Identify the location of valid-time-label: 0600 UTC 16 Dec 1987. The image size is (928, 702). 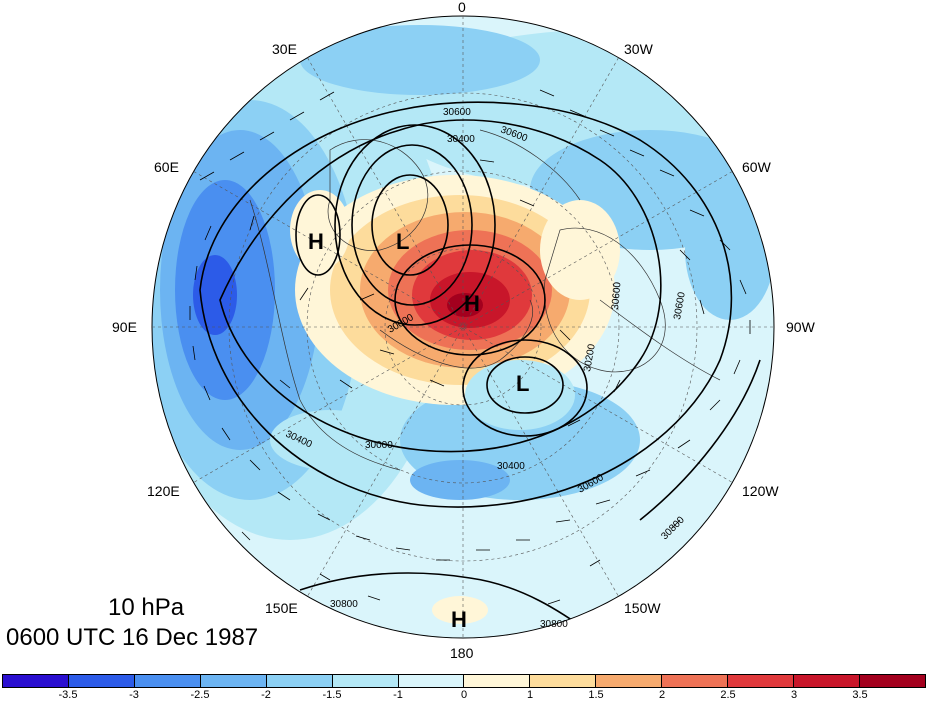
(132, 637).